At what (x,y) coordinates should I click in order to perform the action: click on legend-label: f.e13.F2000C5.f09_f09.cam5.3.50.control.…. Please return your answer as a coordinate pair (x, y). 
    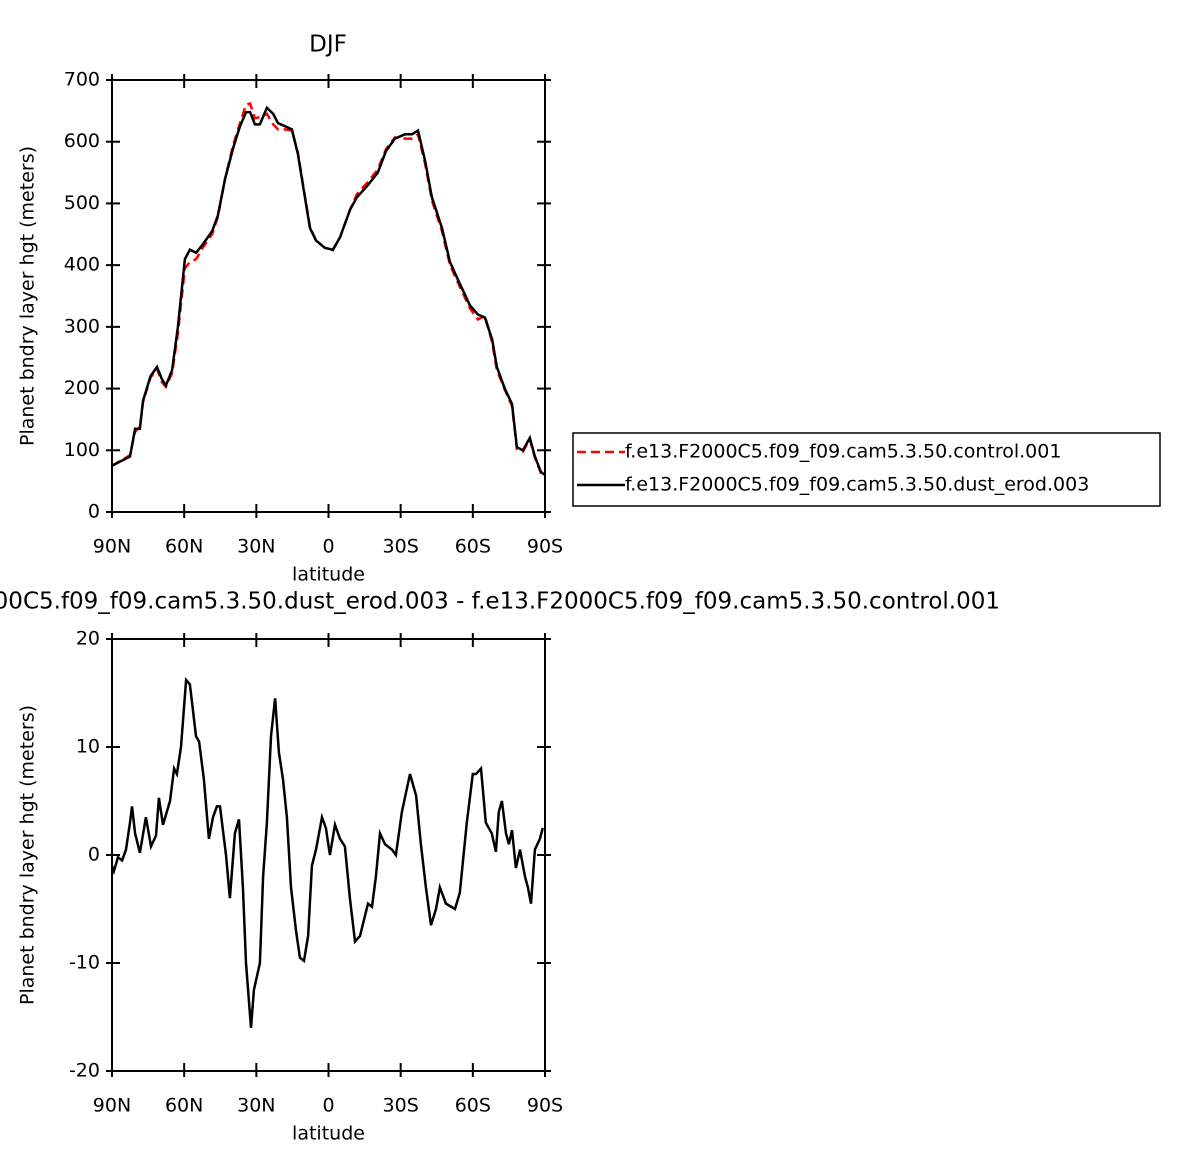
    Looking at the image, I should click on (843, 452).